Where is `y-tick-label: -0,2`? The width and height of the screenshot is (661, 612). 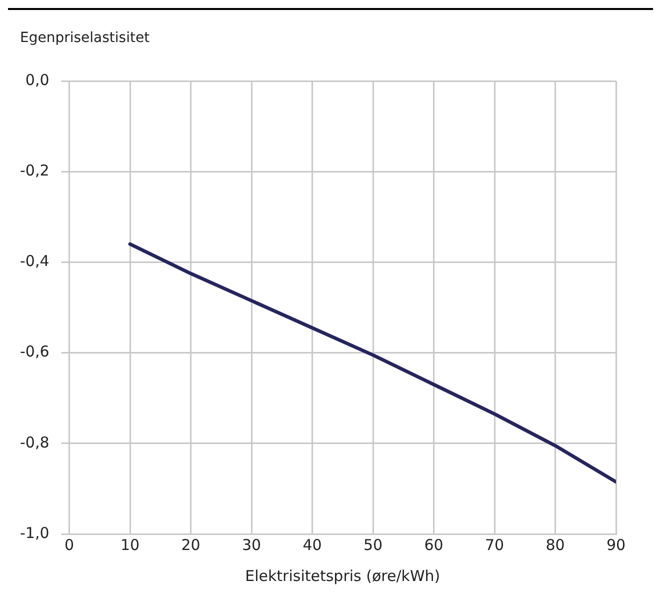
y-tick-label: -0,2 is located at coordinates (35, 170).